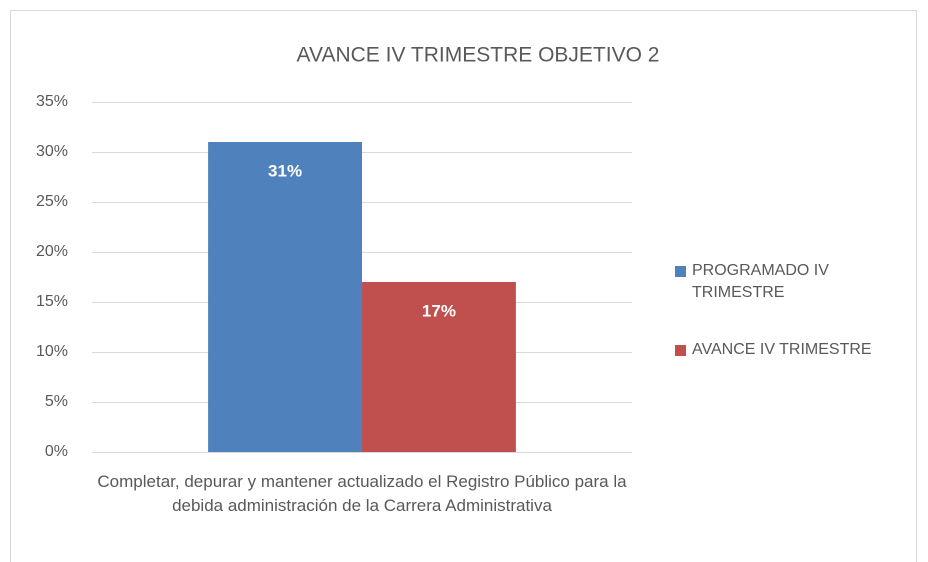  What do you see at coordinates (760, 281) in the screenshot?
I see `legend-label: PROGRAMADO IV TRIMESTRE` at bounding box center [760, 281].